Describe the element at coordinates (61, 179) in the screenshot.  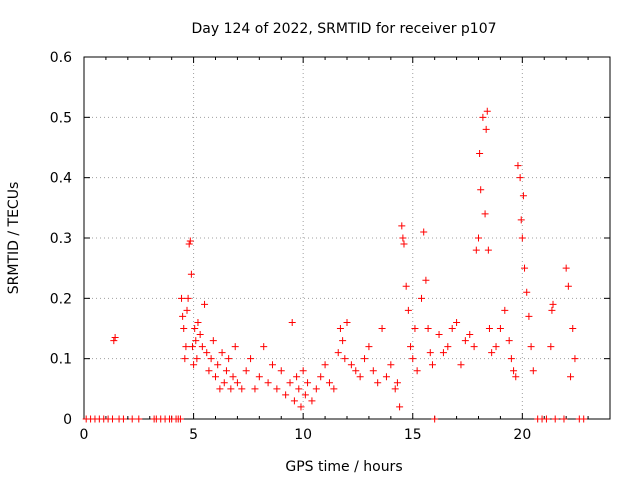
I see `y-tick-label: 0.4` at that location.